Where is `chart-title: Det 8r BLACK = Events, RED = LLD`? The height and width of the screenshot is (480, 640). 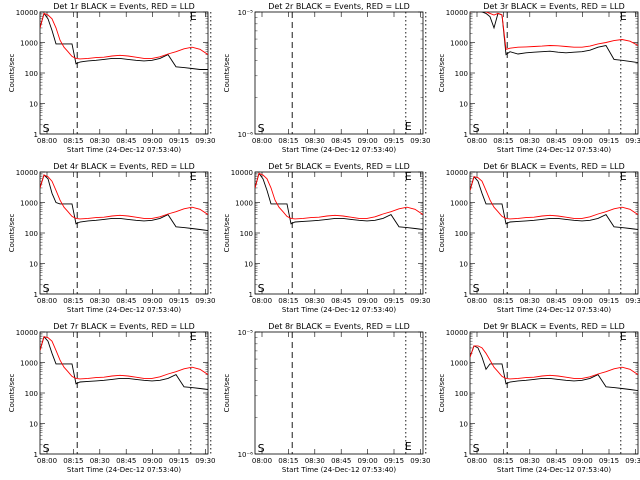 chart-title: Det 8r BLACK = Events, RED = LLD is located at coordinates (339, 326).